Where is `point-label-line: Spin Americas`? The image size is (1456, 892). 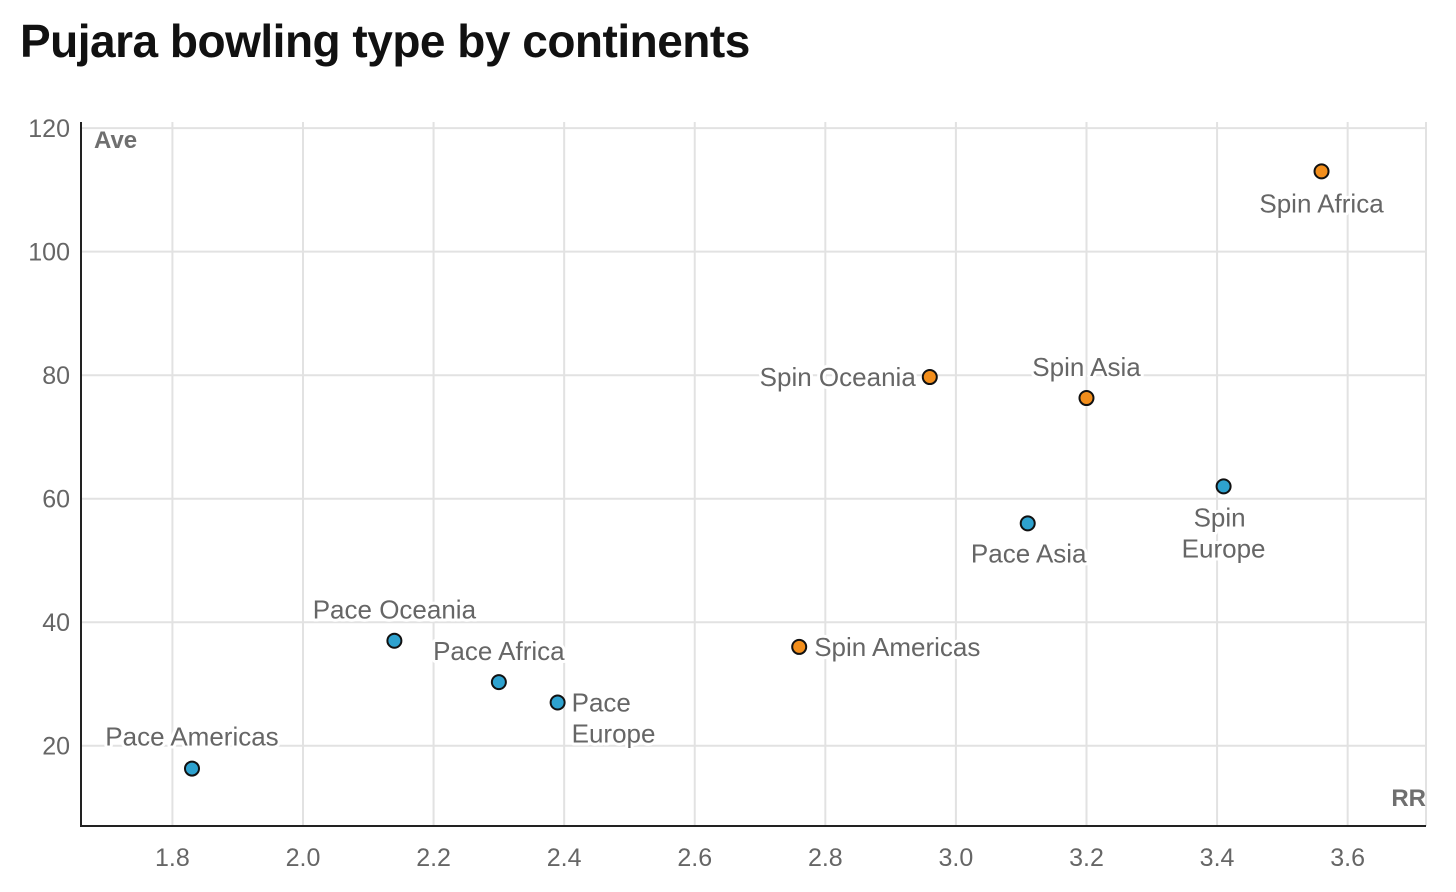
point-label-line: Spin Americas is located at coordinates (897, 647).